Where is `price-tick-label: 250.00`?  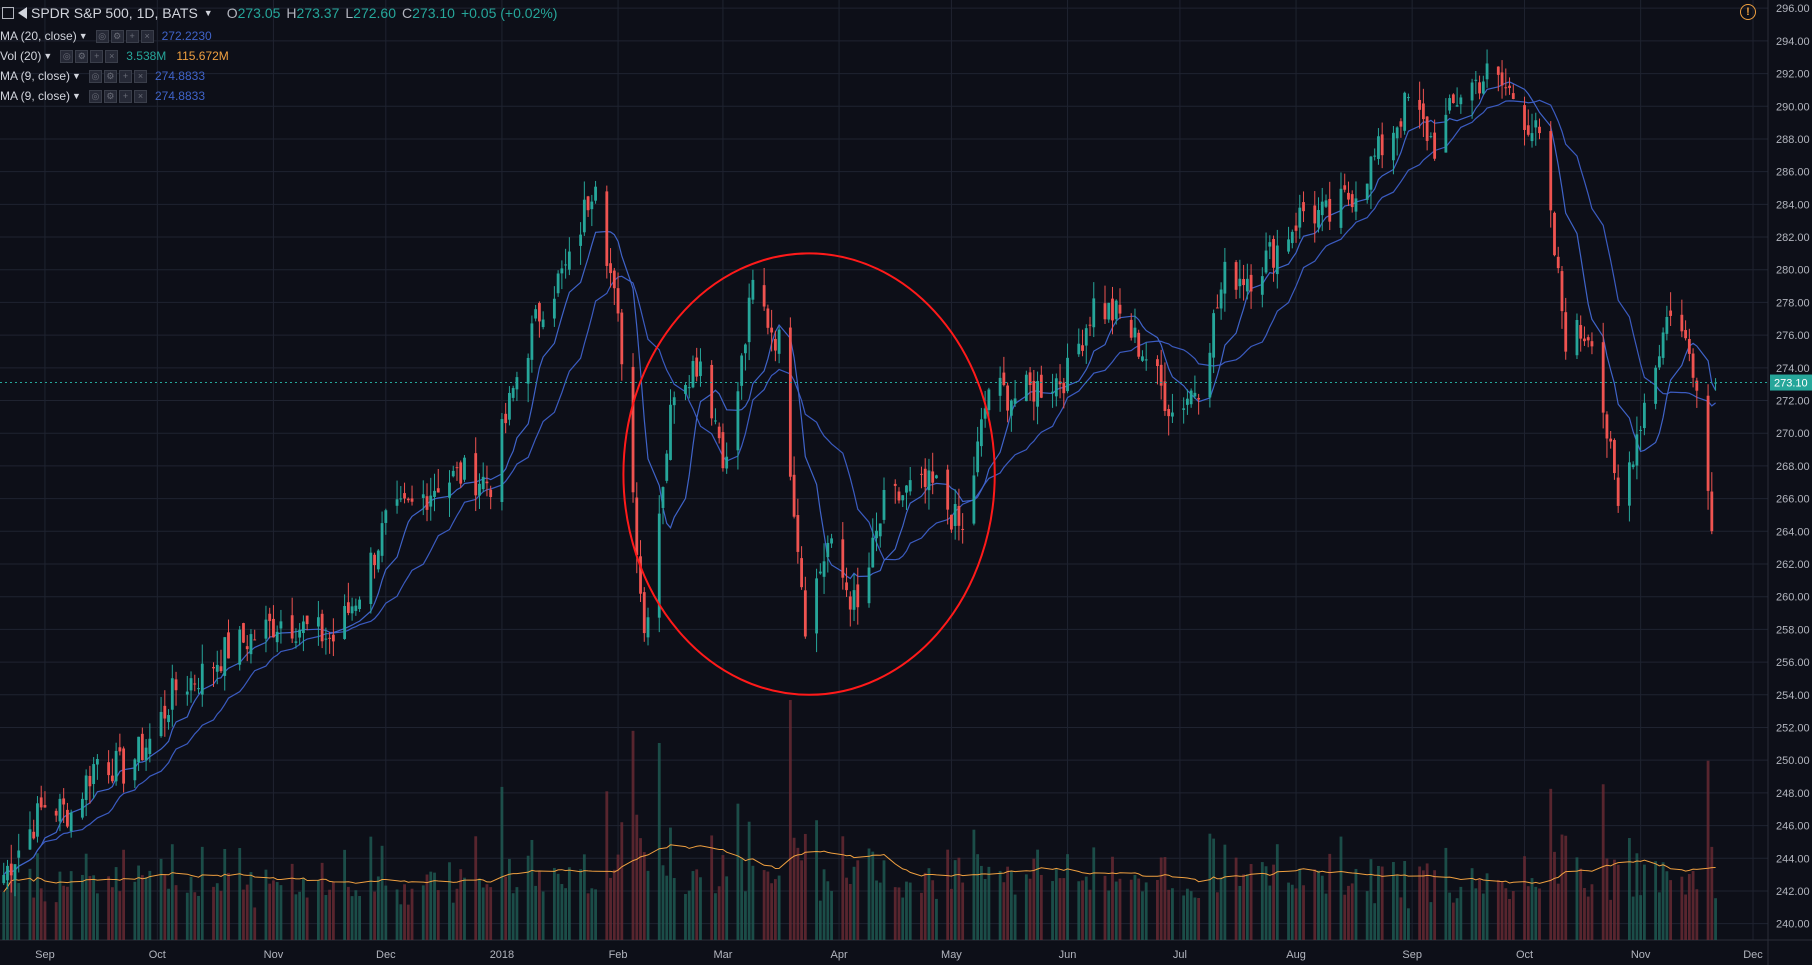
price-tick-label: 250.00 is located at coordinates (1793, 761).